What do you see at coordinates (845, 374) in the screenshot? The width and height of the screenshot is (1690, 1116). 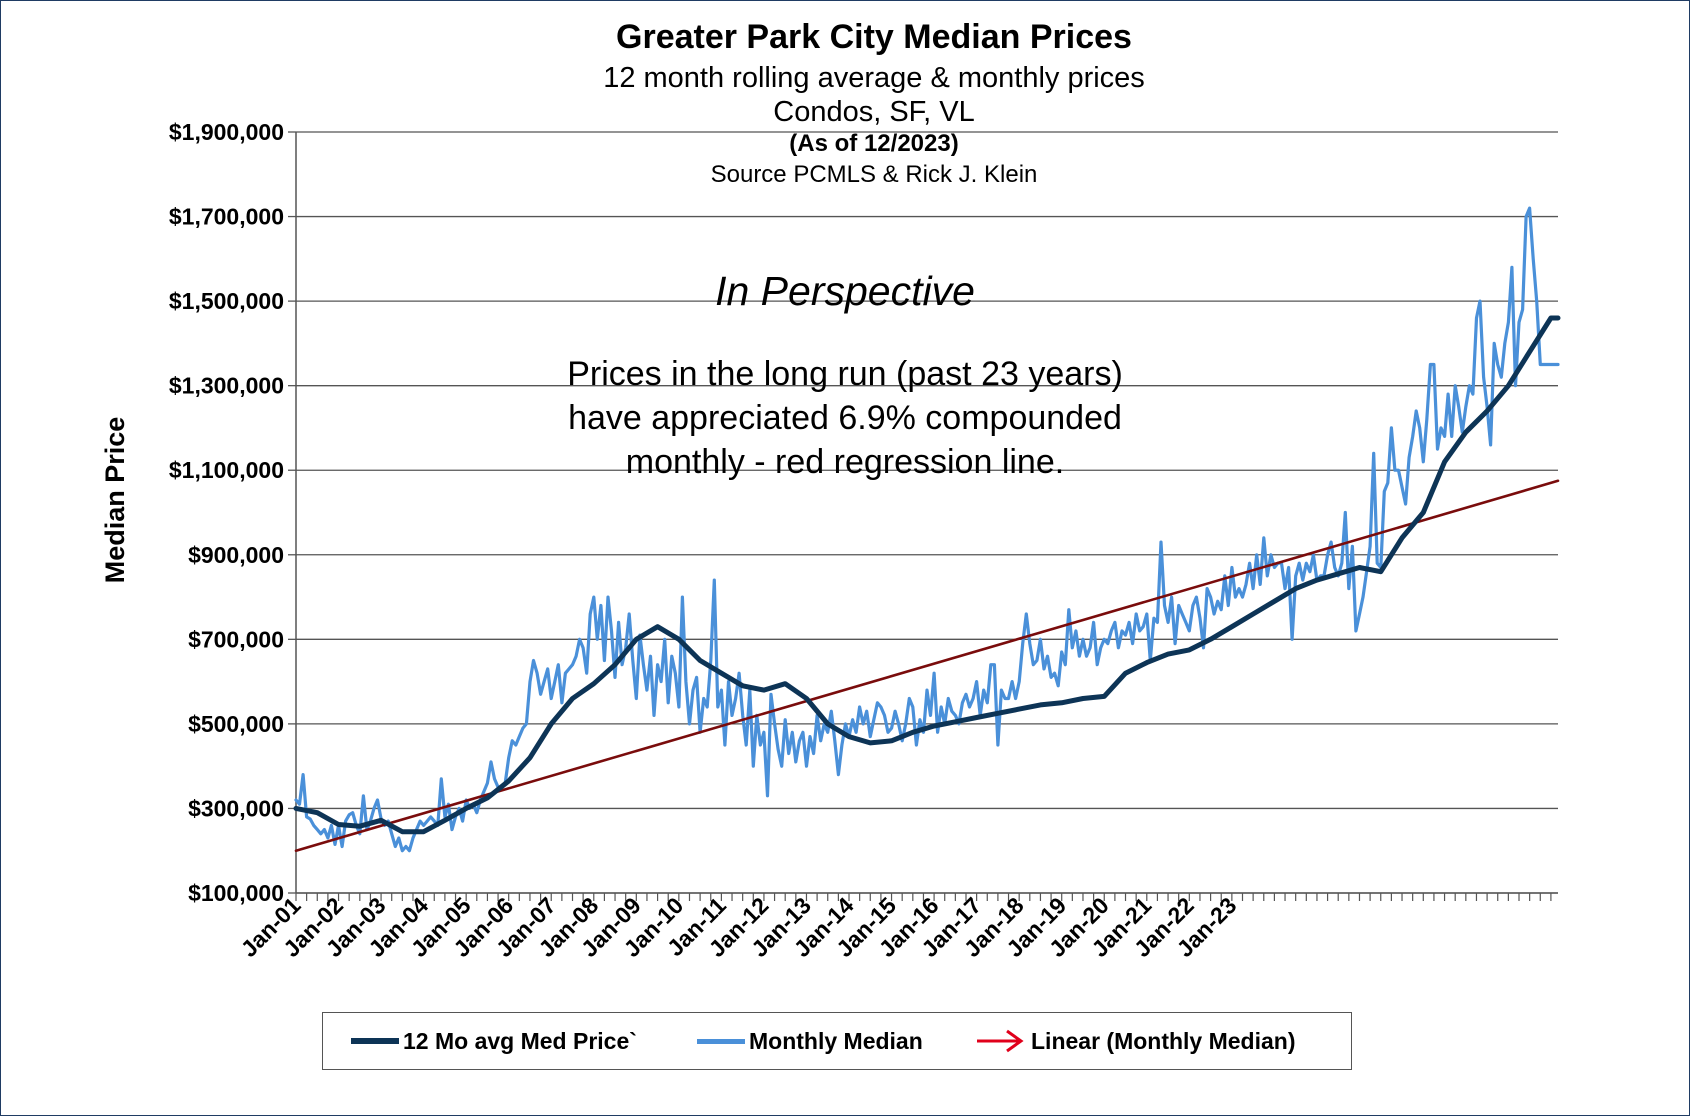 I see `annotation-line-1: Prices in the long run (past 23 years)` at bounding box center [845, 374].